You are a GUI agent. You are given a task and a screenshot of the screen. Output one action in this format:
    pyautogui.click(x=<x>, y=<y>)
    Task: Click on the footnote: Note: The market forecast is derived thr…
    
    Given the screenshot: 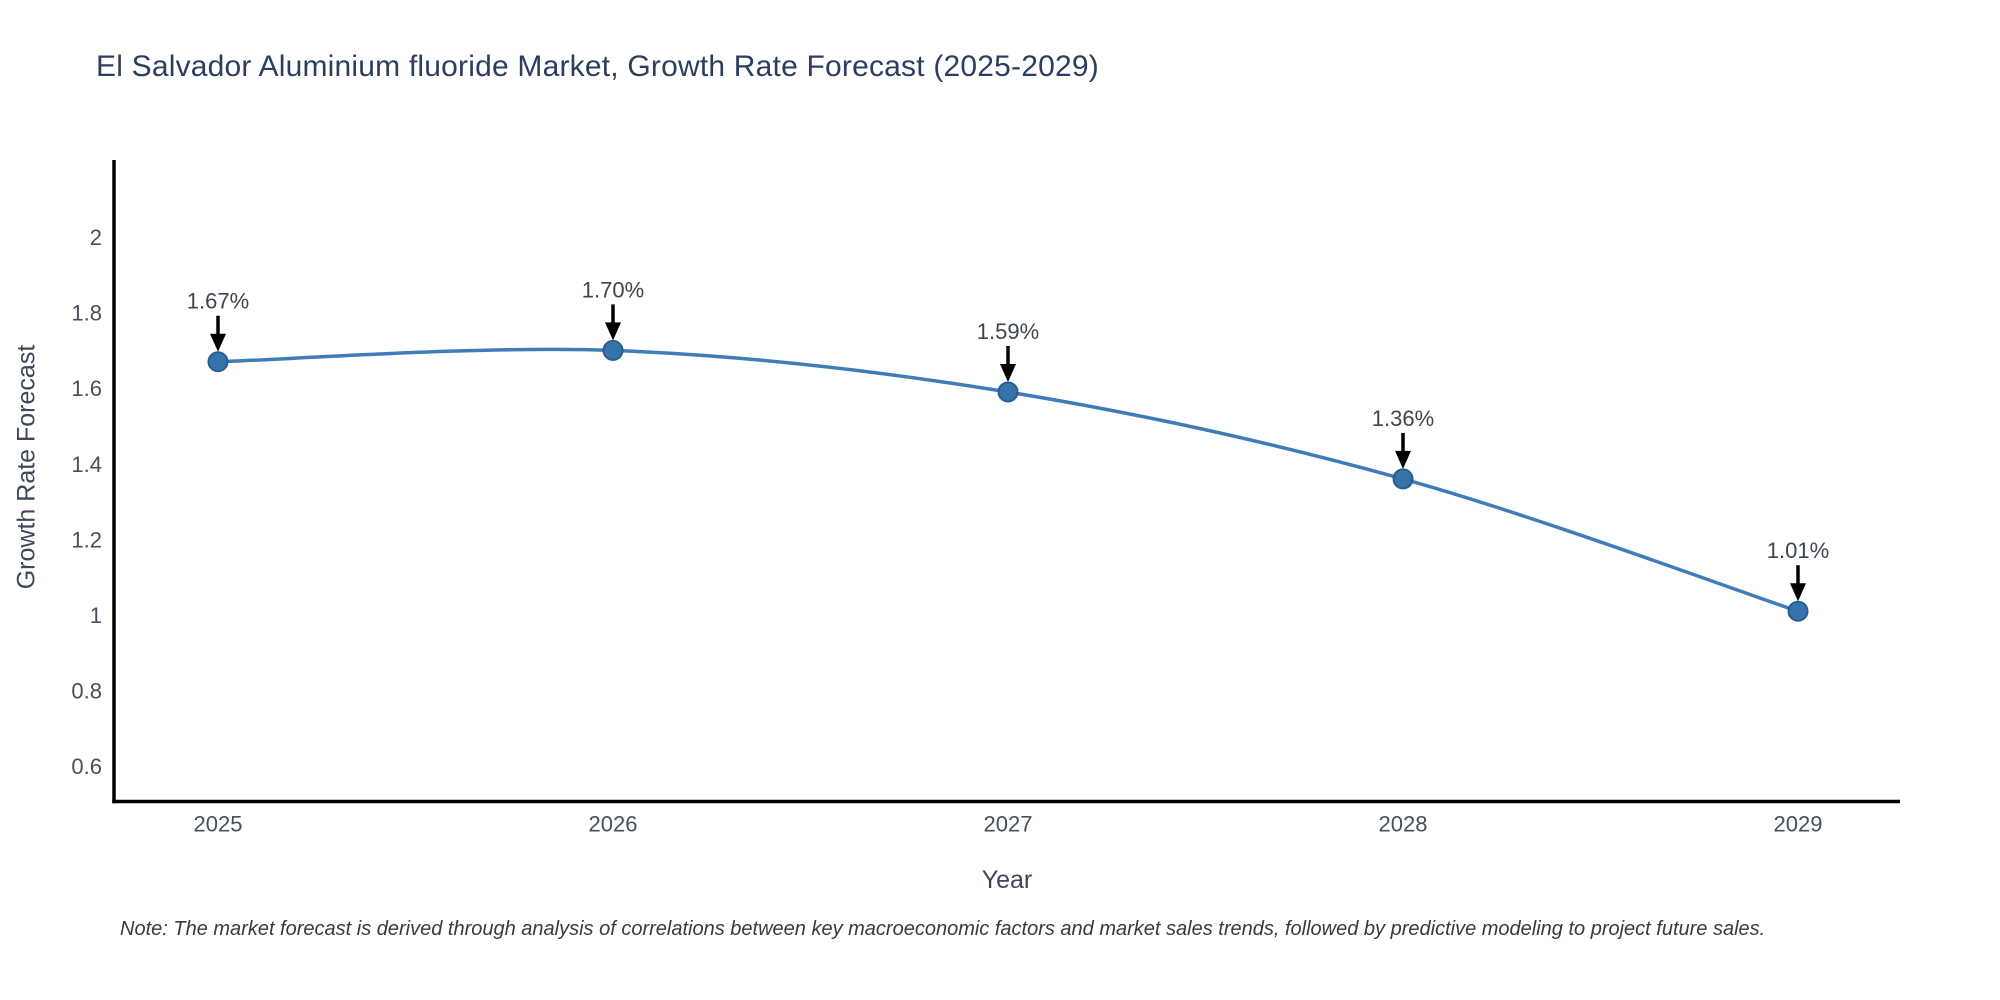 What is the action you would take?
    pyautogui.click(x=943, y=929)
    